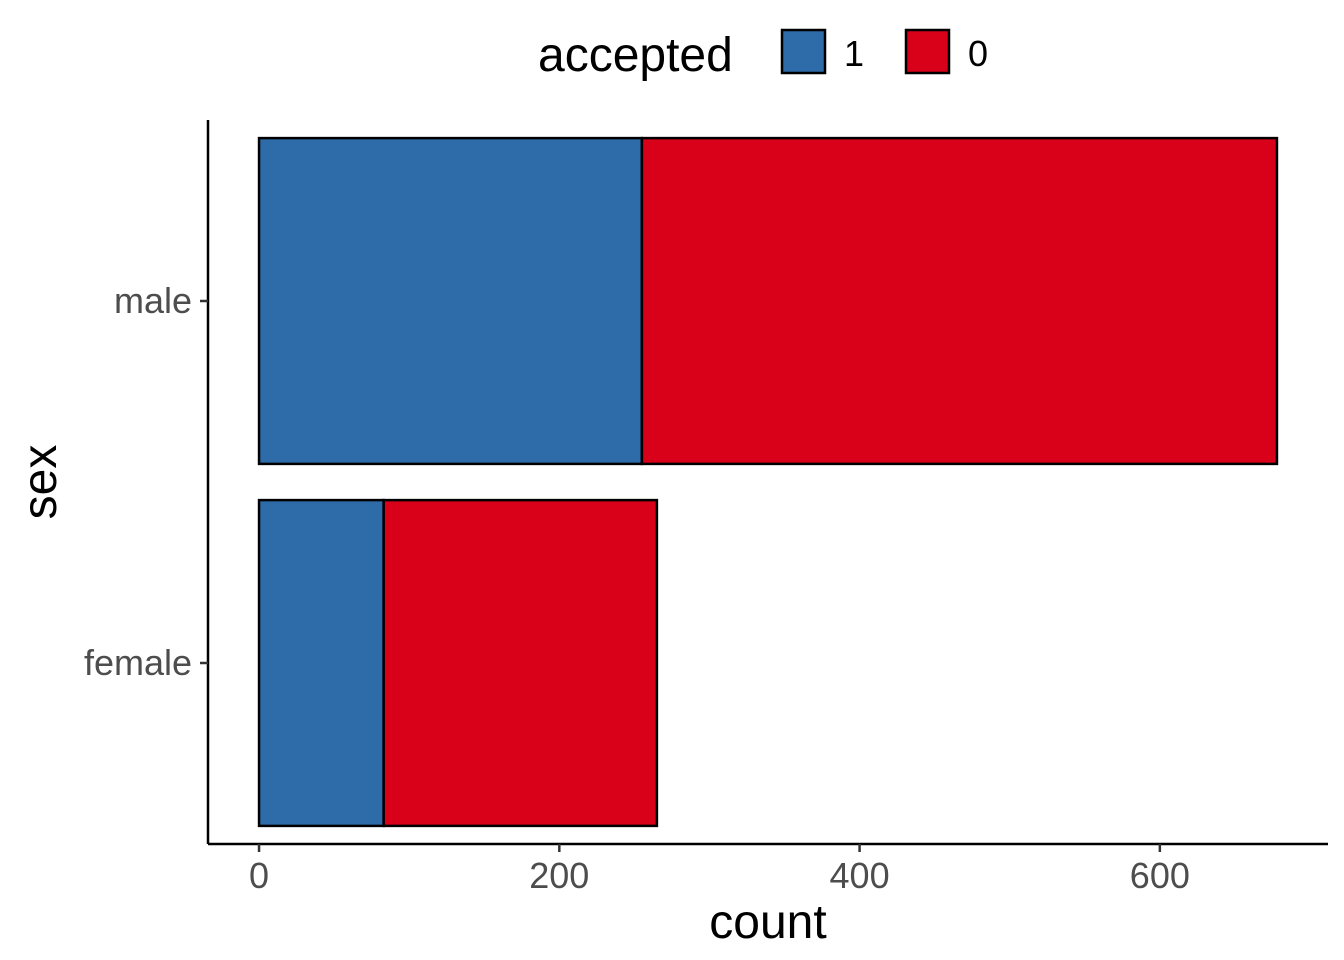 This screenshot has width=1344, height=960. Describe the element at coordinates (854, 53) in the screenshot. I see `legend-label-1: 1` at that location.